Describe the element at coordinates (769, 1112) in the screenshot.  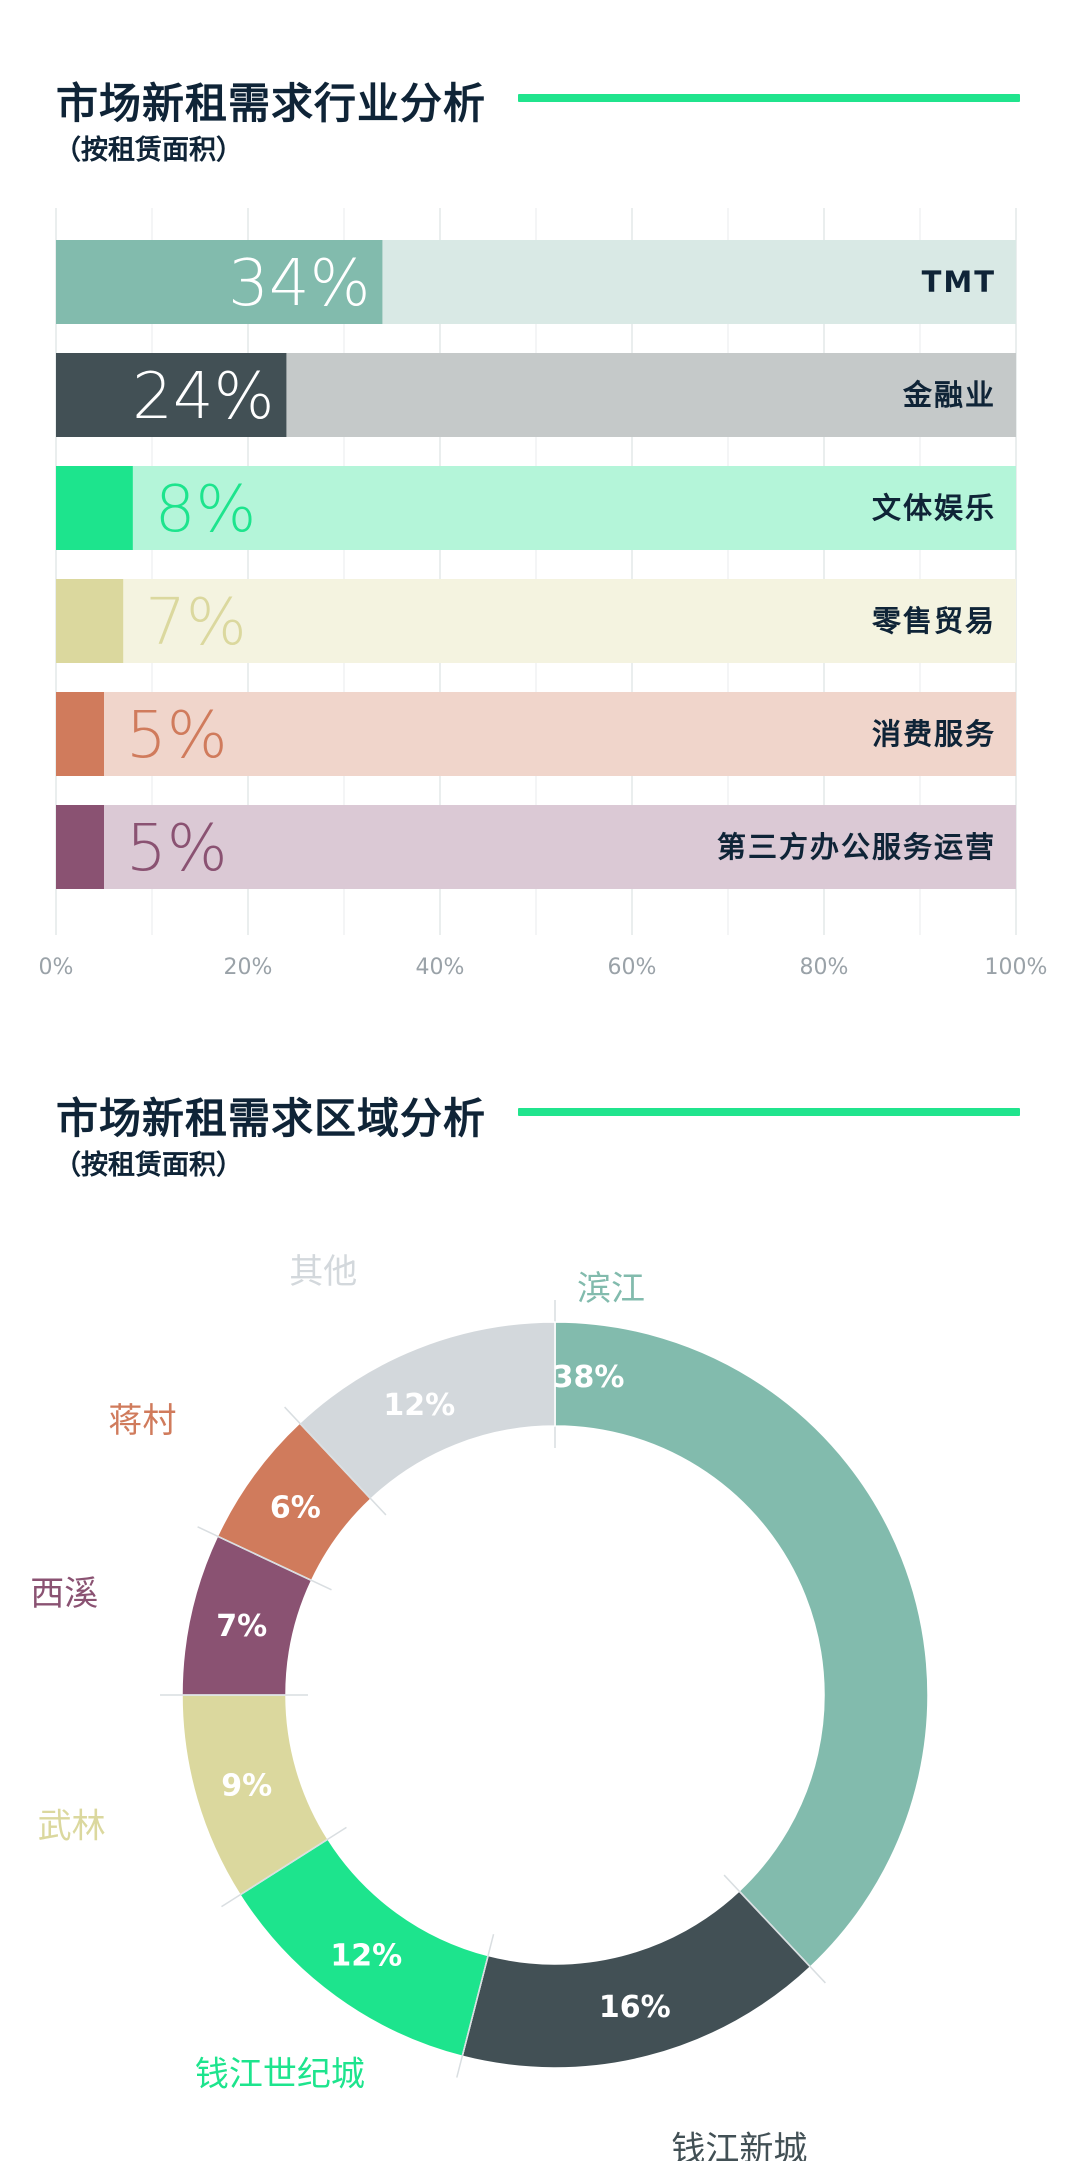
I see `region-title-accent-line` at that location.